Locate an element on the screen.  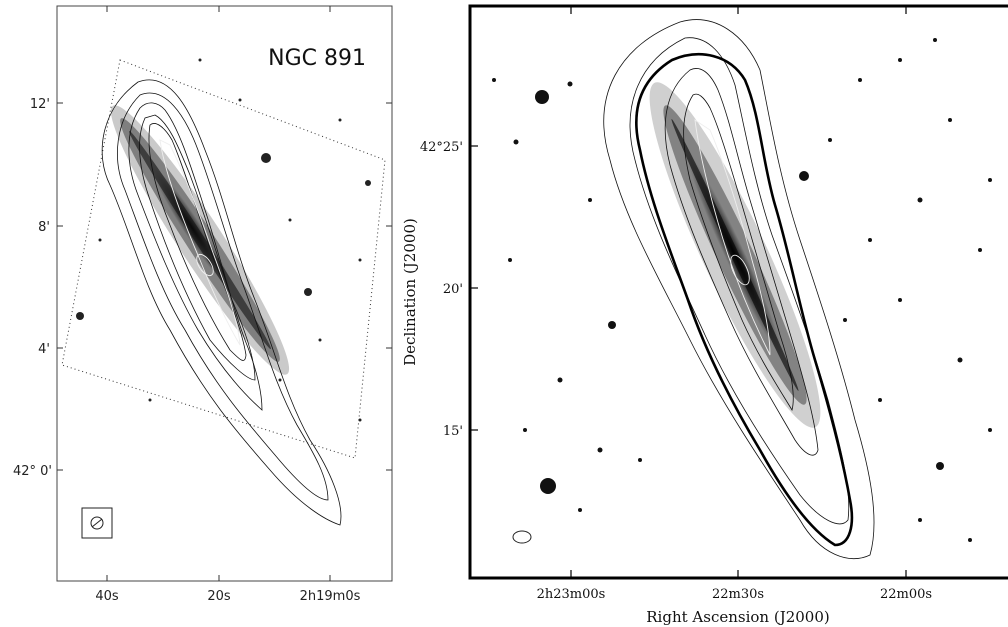
right-beam-symbol is located at coordinates (522, 537).